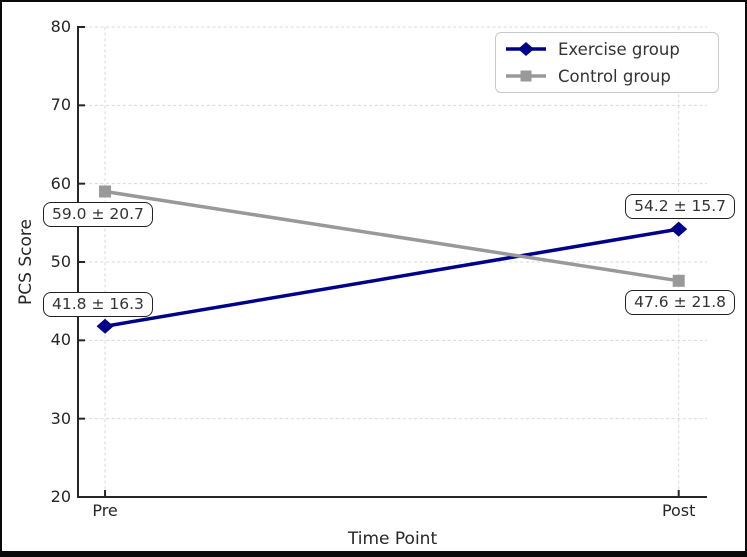  Describe the element at coordinates (26, 262) in the screenshot. I see `y-axis-title: PCS Score` at that location.